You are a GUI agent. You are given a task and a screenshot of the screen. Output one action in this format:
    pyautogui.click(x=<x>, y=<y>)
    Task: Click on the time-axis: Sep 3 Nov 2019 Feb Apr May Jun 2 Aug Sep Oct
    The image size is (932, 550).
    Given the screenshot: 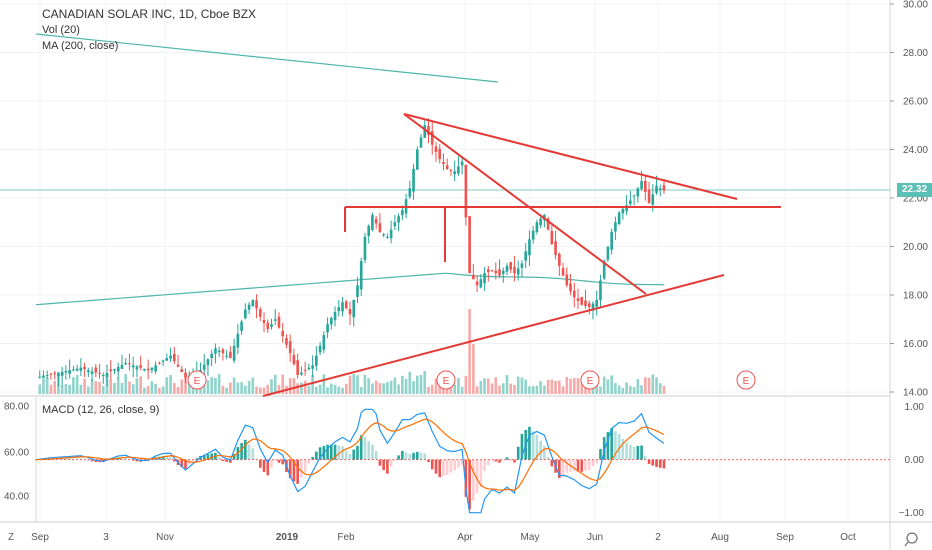 What is the action you would take?
    pyautogui.click(x=443, y=537)
    